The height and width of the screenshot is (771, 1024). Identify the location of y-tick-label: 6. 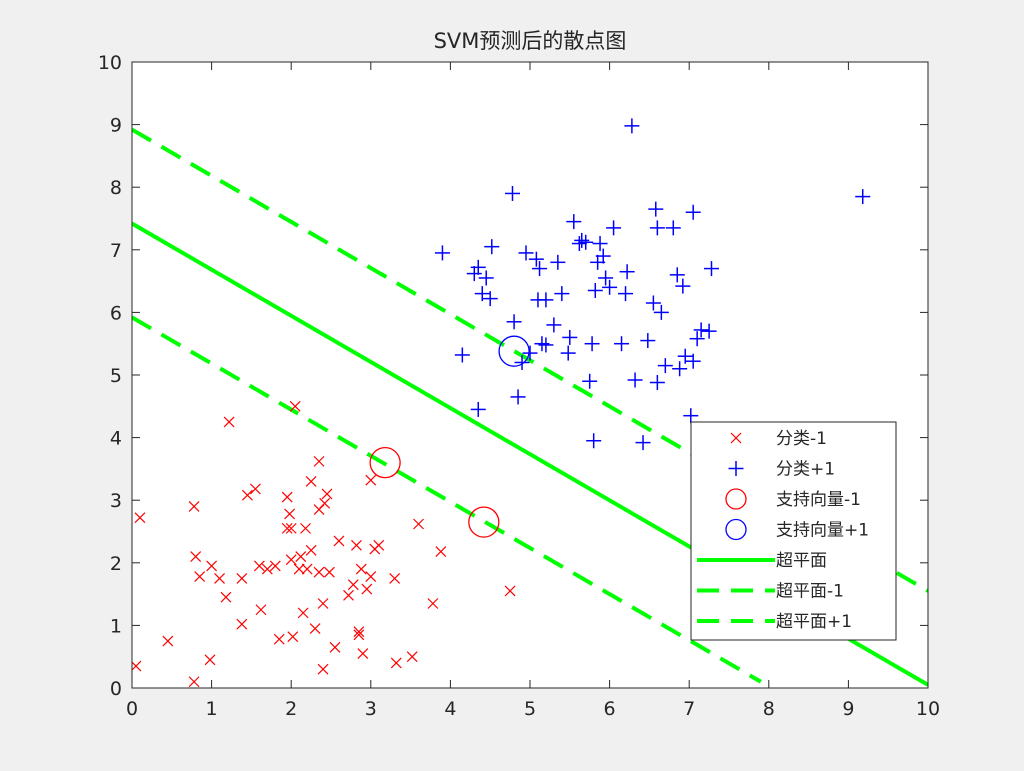
(116, 313).